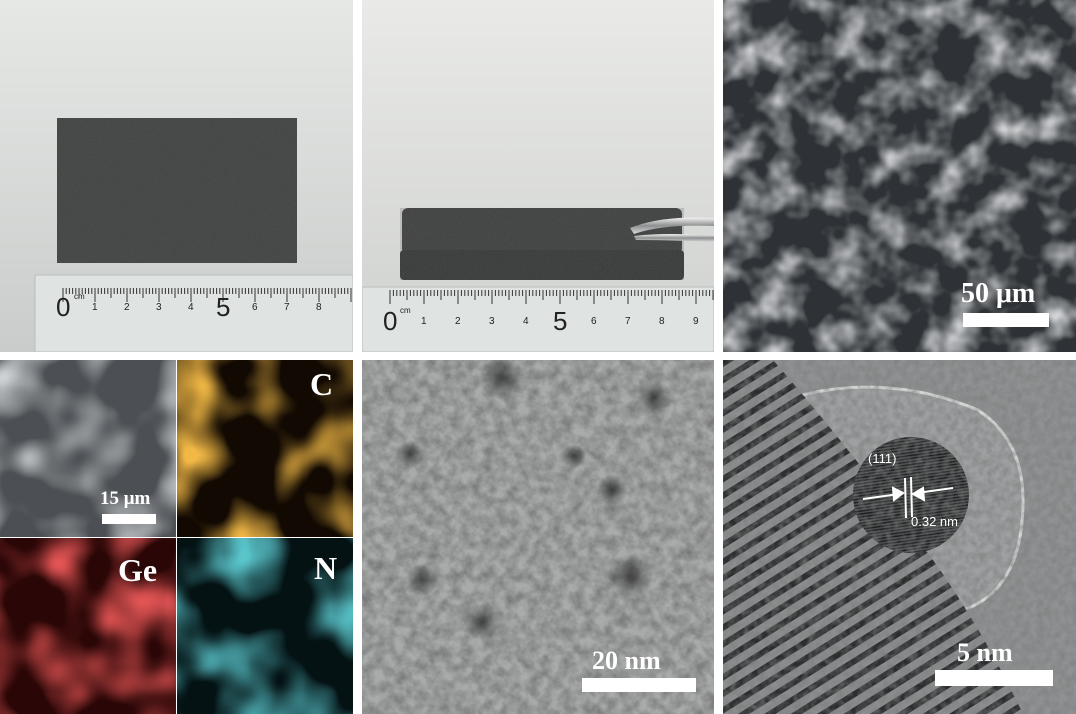  What do you see at coordinates (882, 458) in the screenshot?
I see `lattice-plane-label: (111)` at bounding box center [882, 458].